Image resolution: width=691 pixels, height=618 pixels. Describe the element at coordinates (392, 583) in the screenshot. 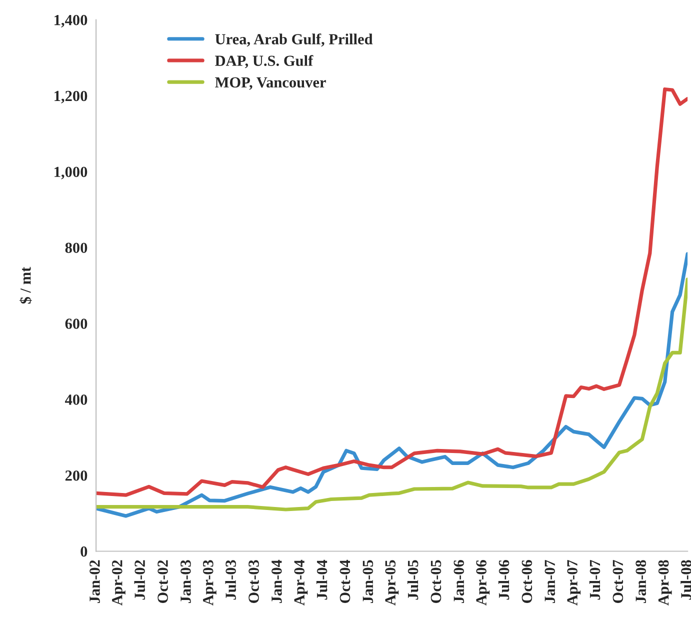

I see `x-tick-label: Apr-05` at that location.